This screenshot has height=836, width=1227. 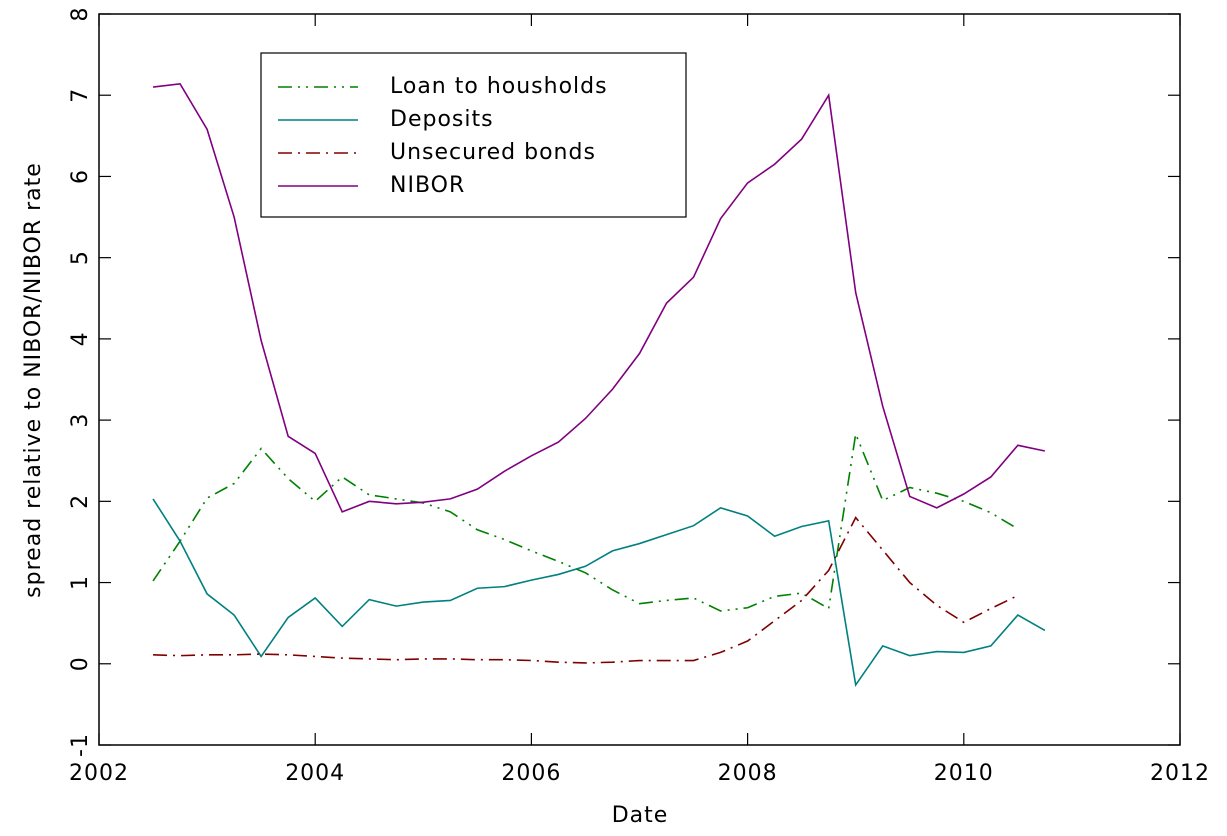 I want to click on y-tick-label: 5, so click(x=80, y=257).